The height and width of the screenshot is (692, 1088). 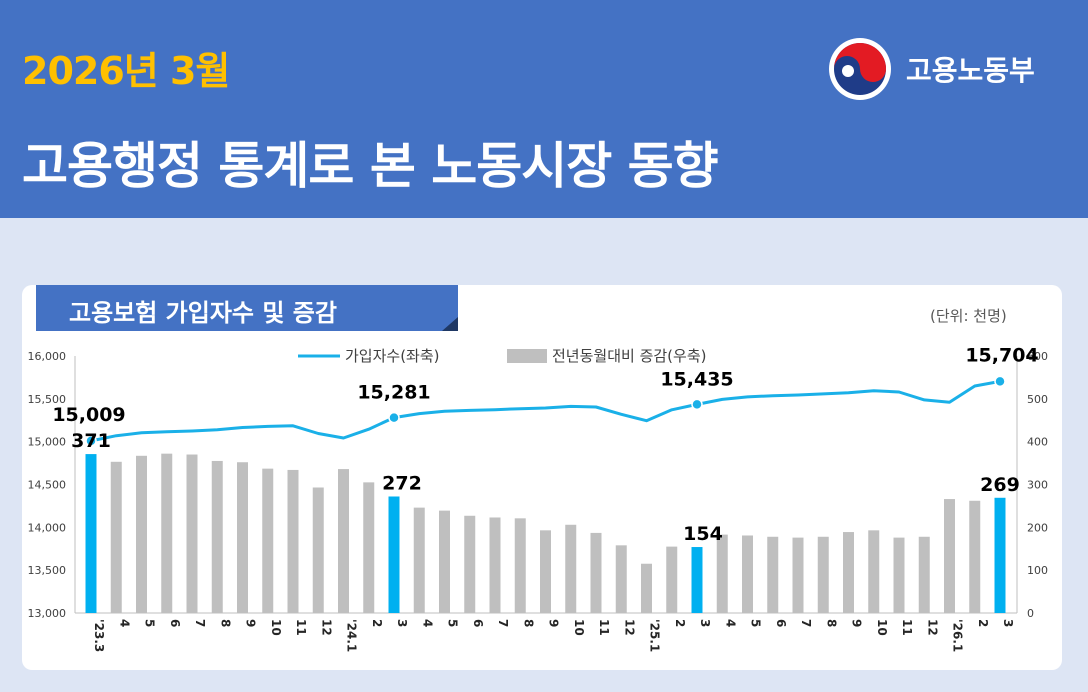 I want to click on chart-title-bar: 고용보험 가입자수 및 증감, so click(x=247, y=308).